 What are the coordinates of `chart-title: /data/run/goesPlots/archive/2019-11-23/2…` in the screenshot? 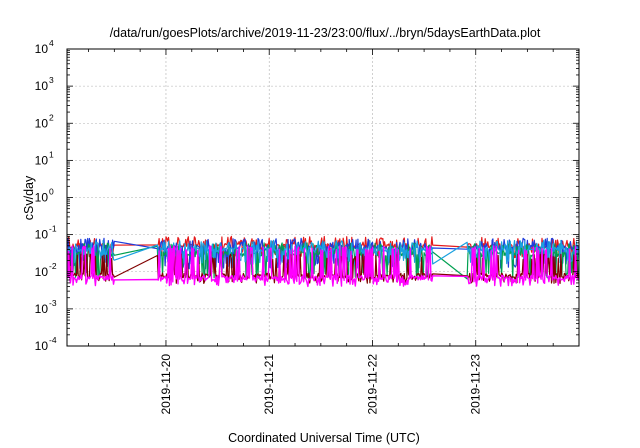 It's located at (325, 33).